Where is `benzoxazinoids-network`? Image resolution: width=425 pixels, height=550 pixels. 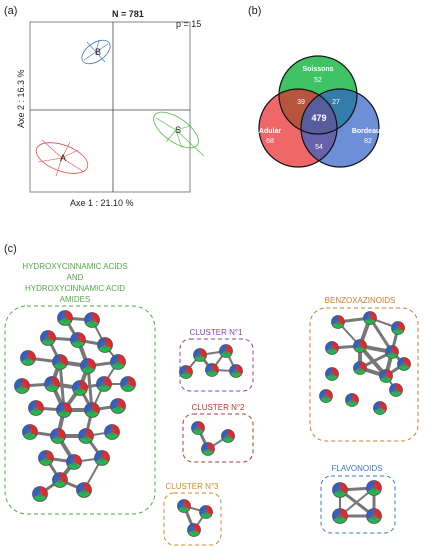
benzoxazinoids-network is located at coordinates (365, 363).